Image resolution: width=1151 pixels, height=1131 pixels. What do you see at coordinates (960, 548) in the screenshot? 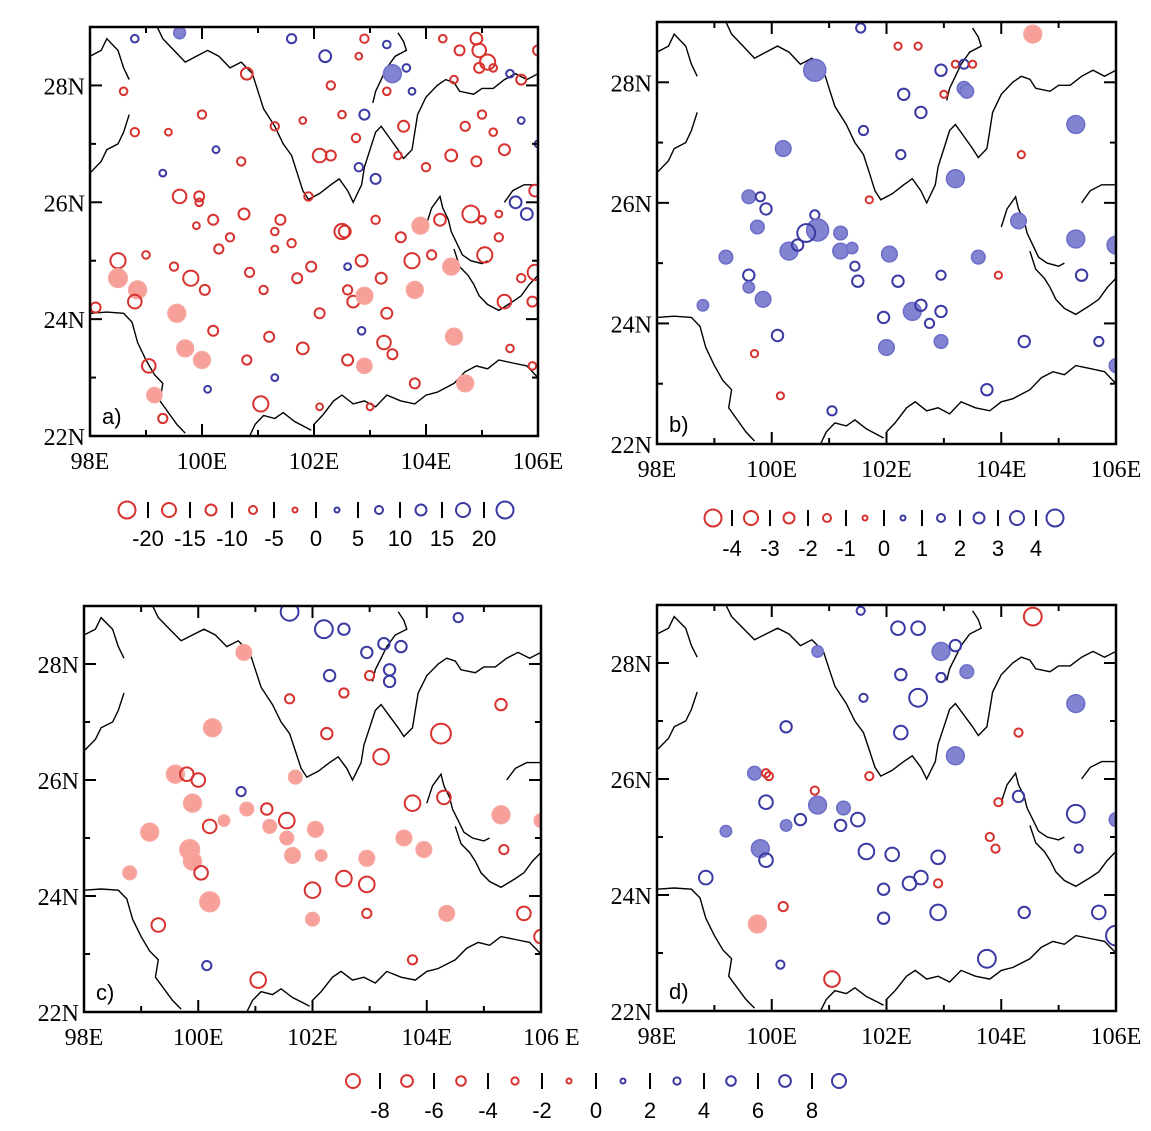
I see `legend-label: 2` at bounding box center [960, 548].